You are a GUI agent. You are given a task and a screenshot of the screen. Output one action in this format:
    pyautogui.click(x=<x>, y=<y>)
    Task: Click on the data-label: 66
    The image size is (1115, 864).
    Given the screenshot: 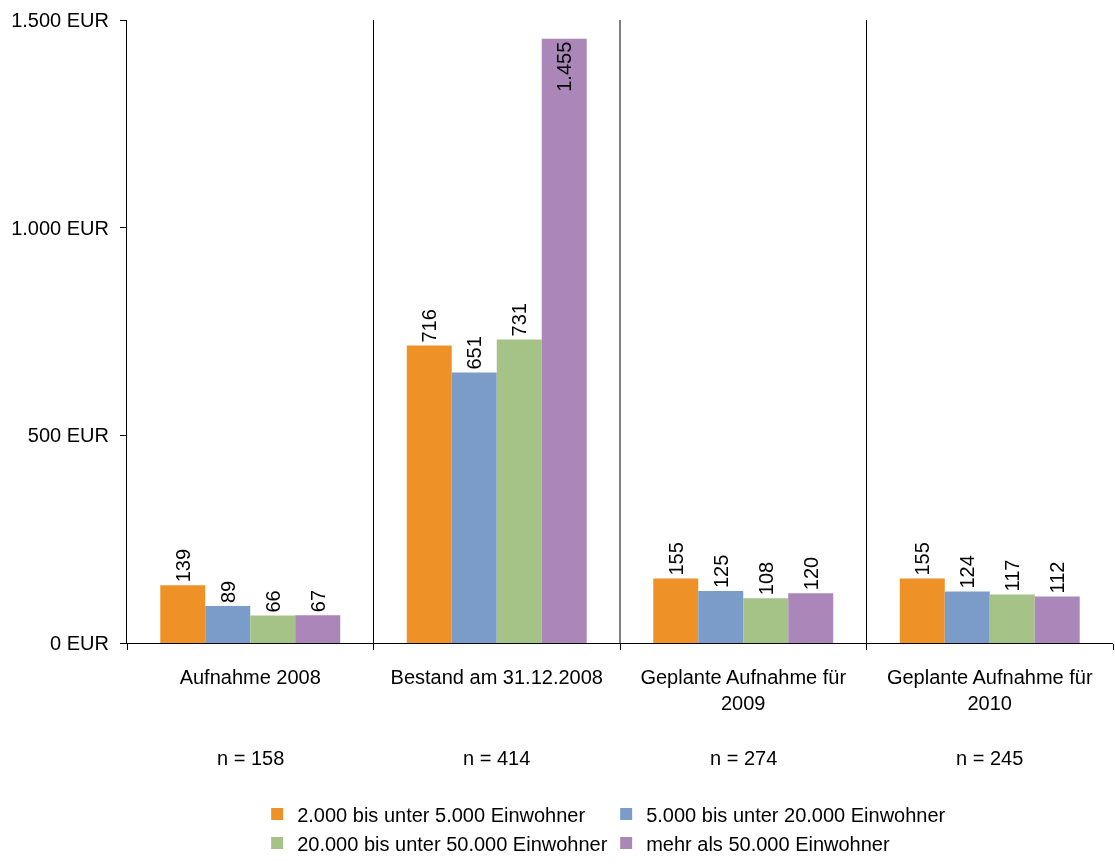 What is the action you would take?
    pyautogui.click(x=272, y=601)
    